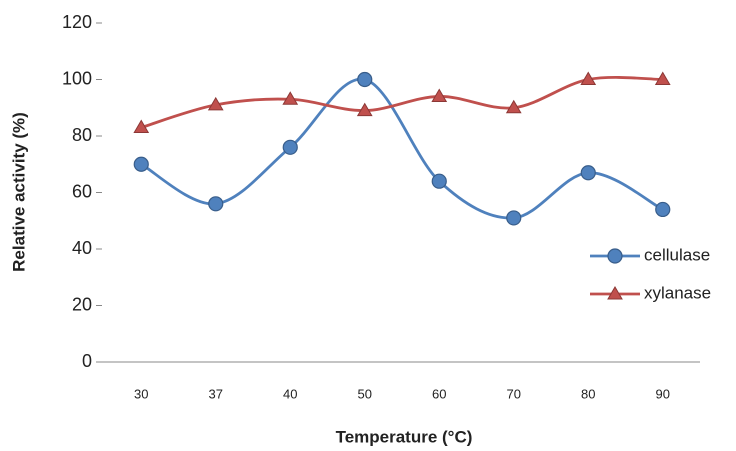 This screenshot has height=451, width=736. Describe the element at coordinates (82, 191) in the screenshot. I see `y-tick-label: 60` at that location.